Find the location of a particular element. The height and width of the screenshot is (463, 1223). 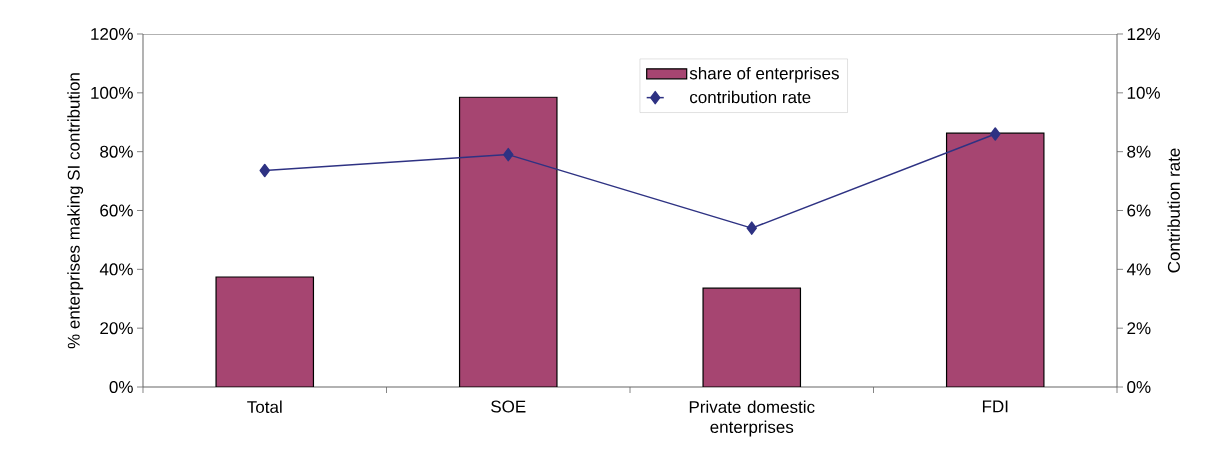

y-tick-label: 40% is located at coordinates (116, 269).